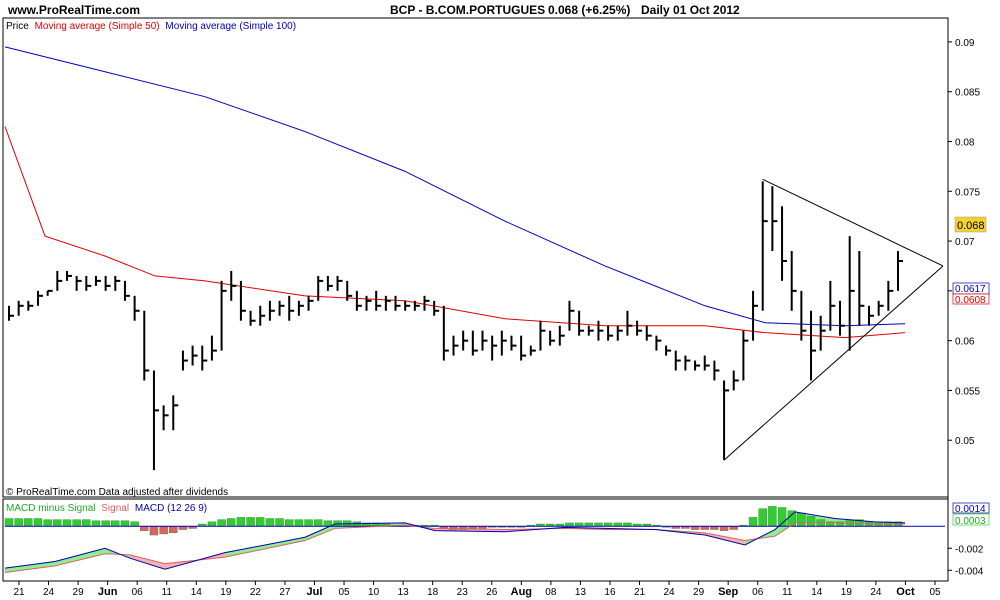 Image resolution: width=1000 pixels, height=600 pixels. What do you see at coordinates (966, 560) in the screenshot?
I see `macd-y-axis: -0.002 -0.004` at bounding box center [966, 560].